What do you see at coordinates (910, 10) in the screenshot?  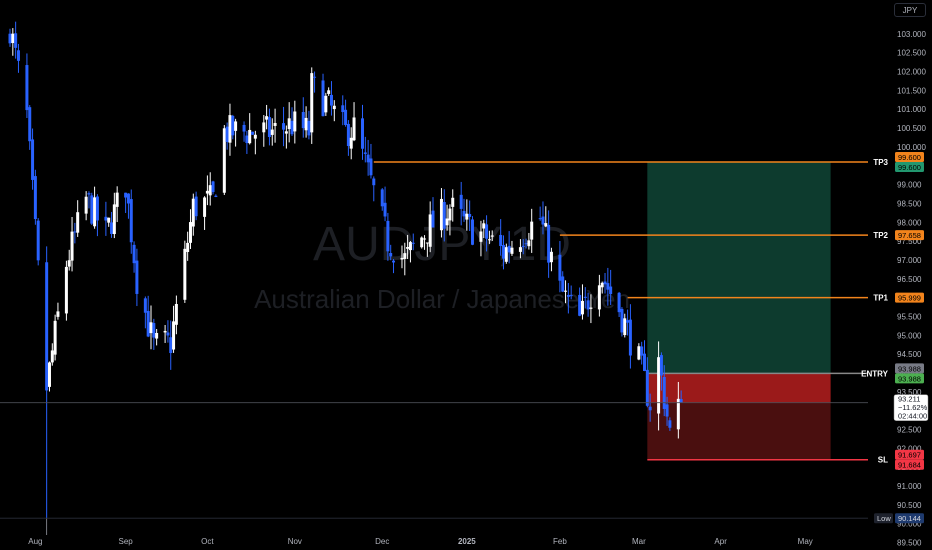 I see `currency-badge: JPY` at bounding box center [910, 10].